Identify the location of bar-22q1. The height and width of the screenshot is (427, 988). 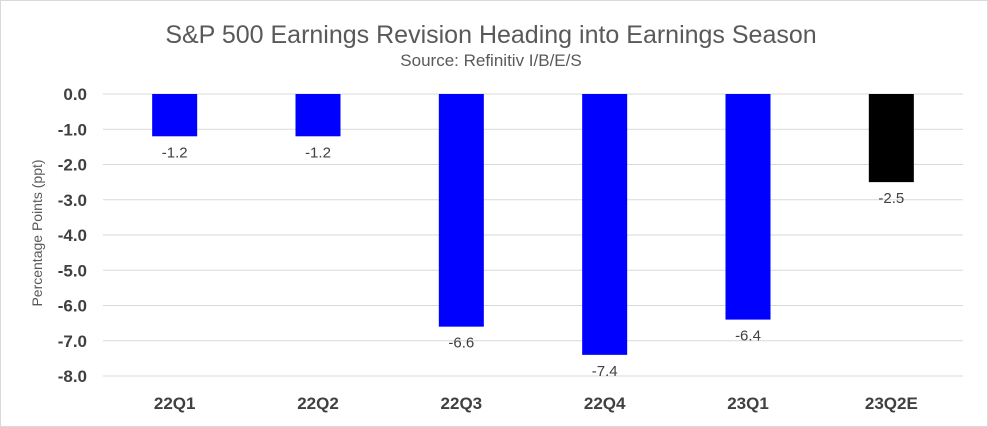
(175, 115).